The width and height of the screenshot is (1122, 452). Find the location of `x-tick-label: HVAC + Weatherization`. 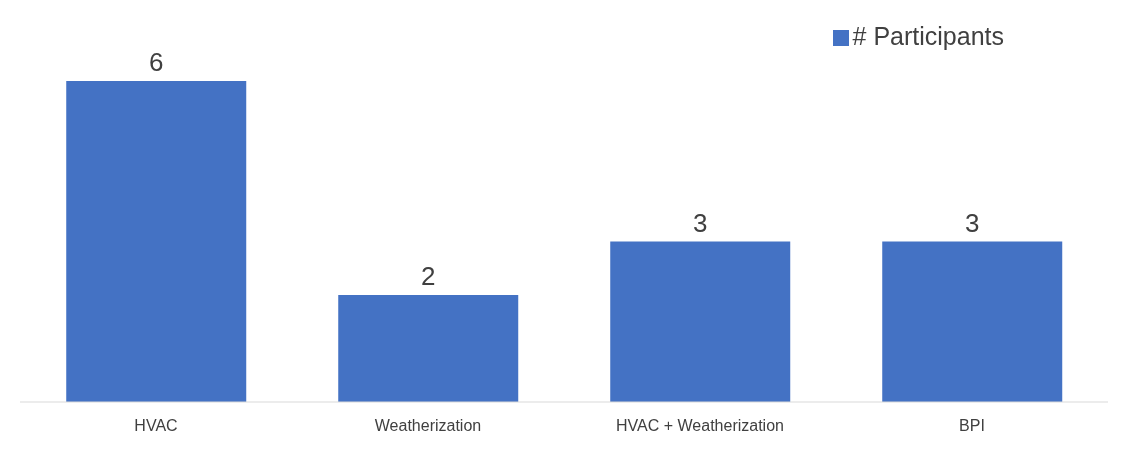

x-tick-label: HVAC + Weatherization is located at coordinates (700, 426).